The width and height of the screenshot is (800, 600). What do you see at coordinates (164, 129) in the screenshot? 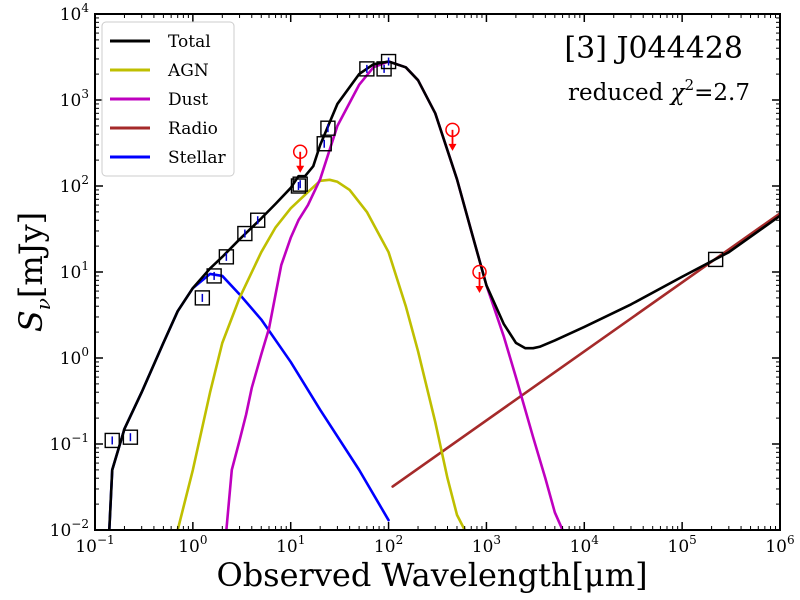
I see `legend-item-radio: Radio` at bounding box center [164, 129].